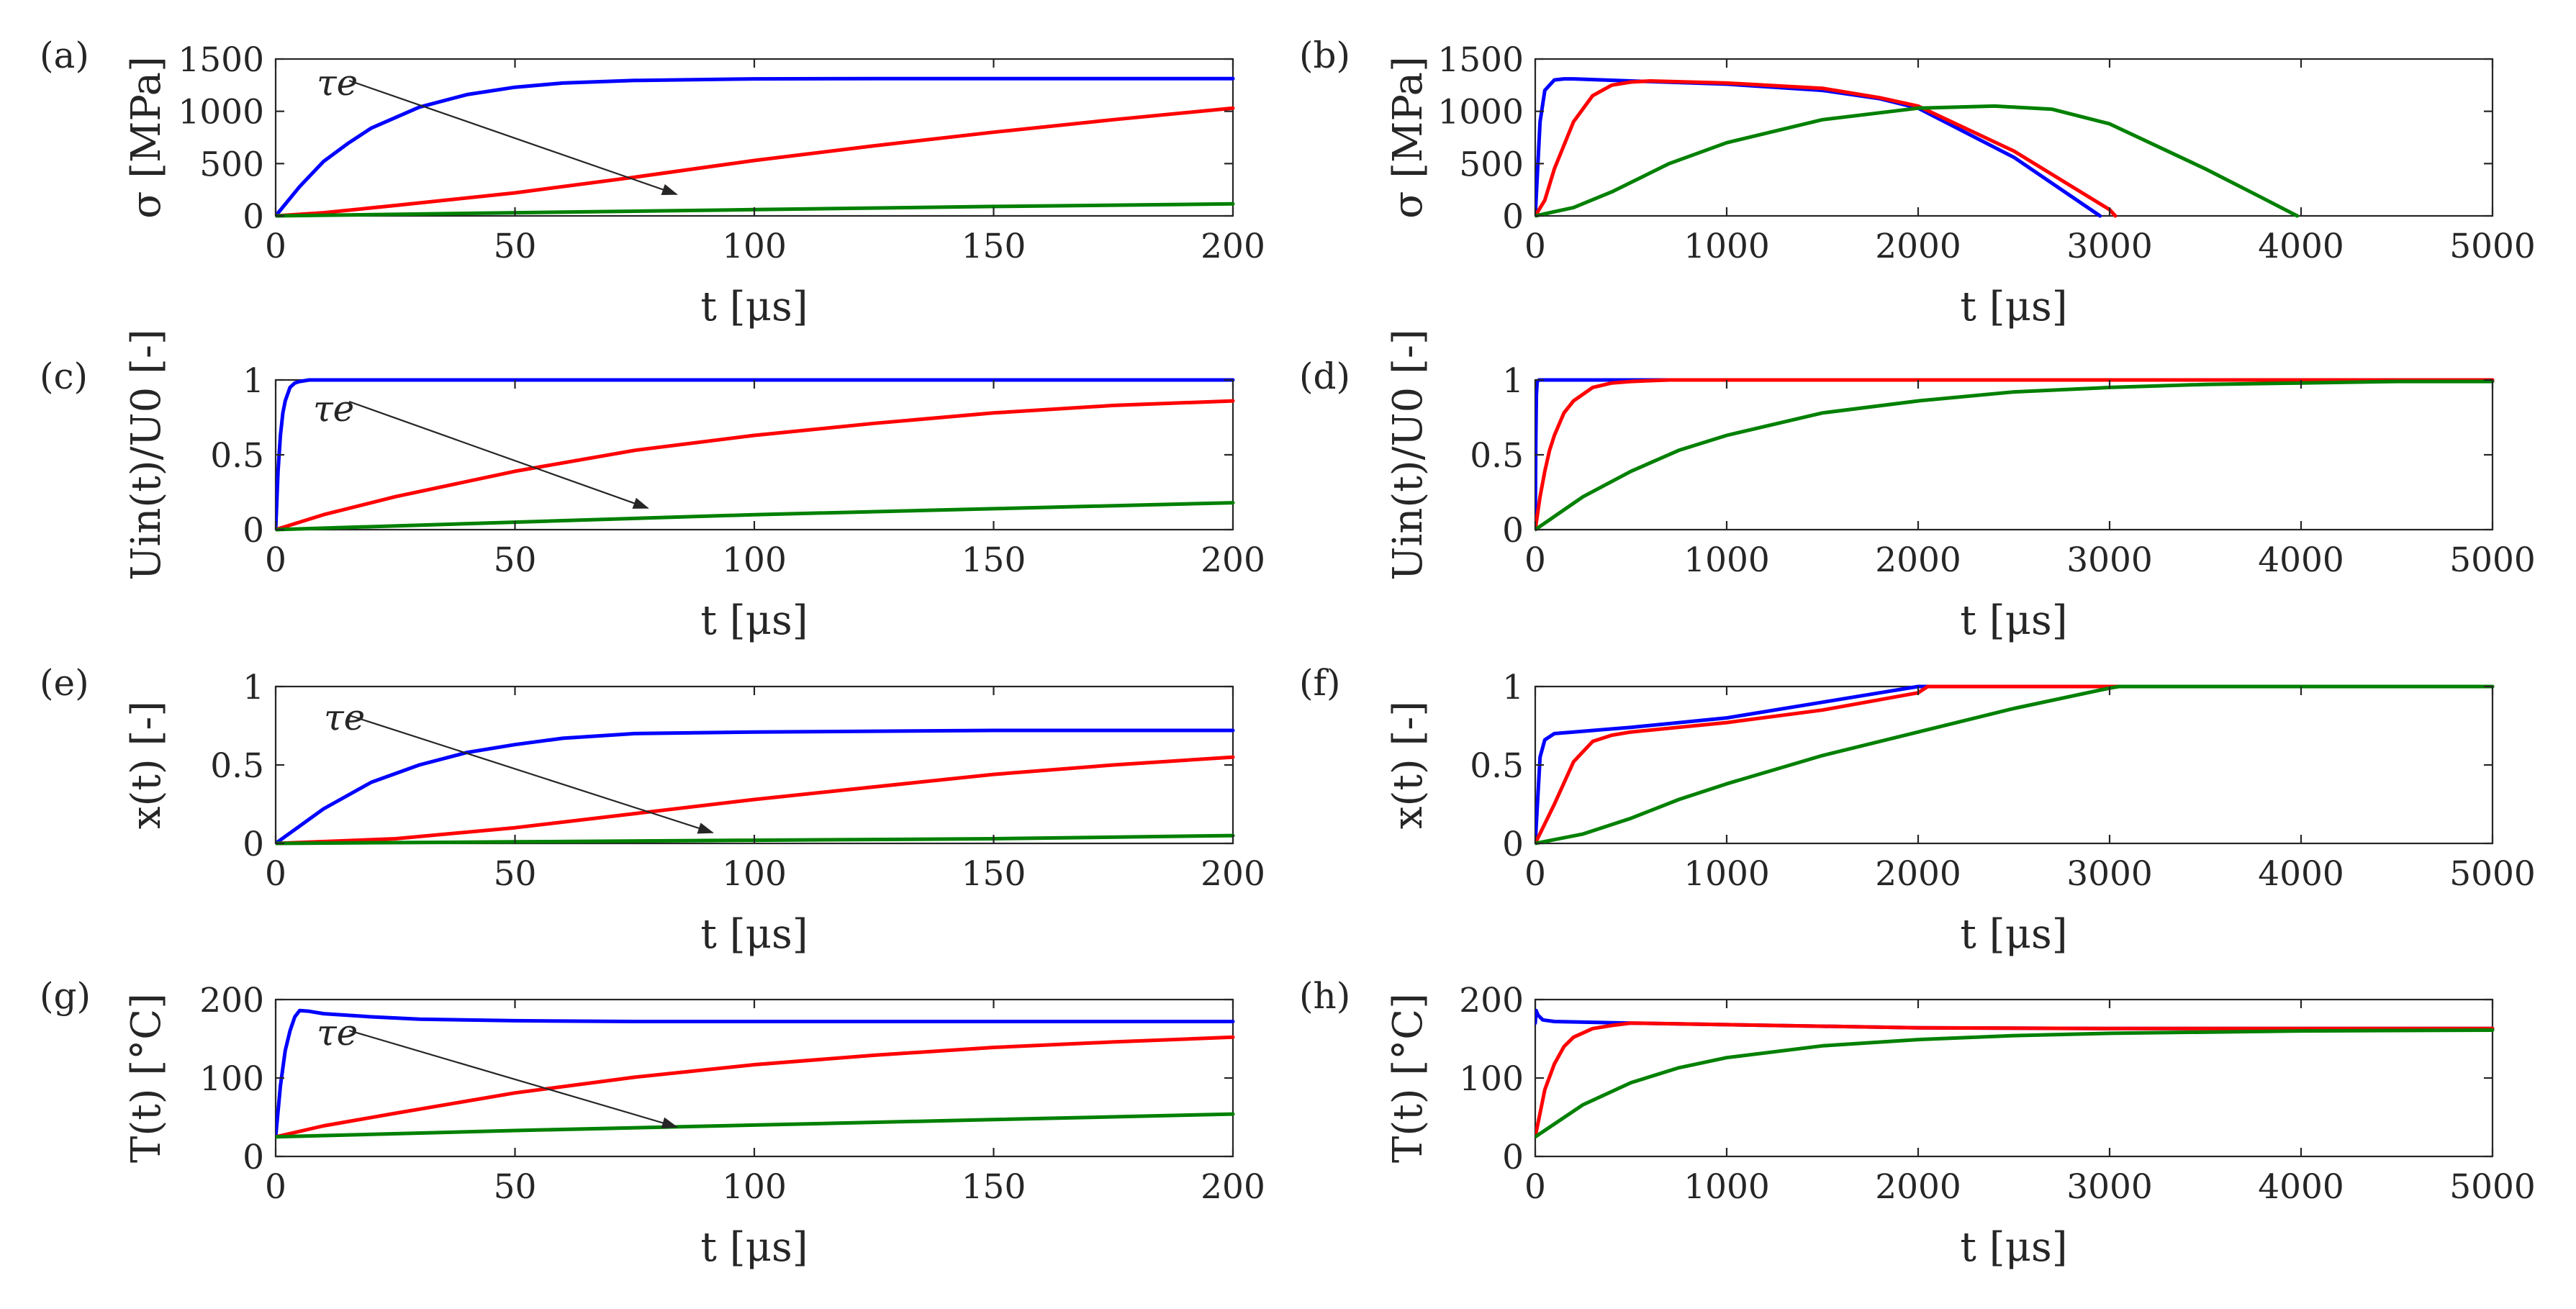 This screenshot has height=1309, width=2576. What do you see at coordinates (1409, 1078) in the screenshot?
I see `y-axis-label: T(t) [°C]` at bounding box center [1409, 1078].